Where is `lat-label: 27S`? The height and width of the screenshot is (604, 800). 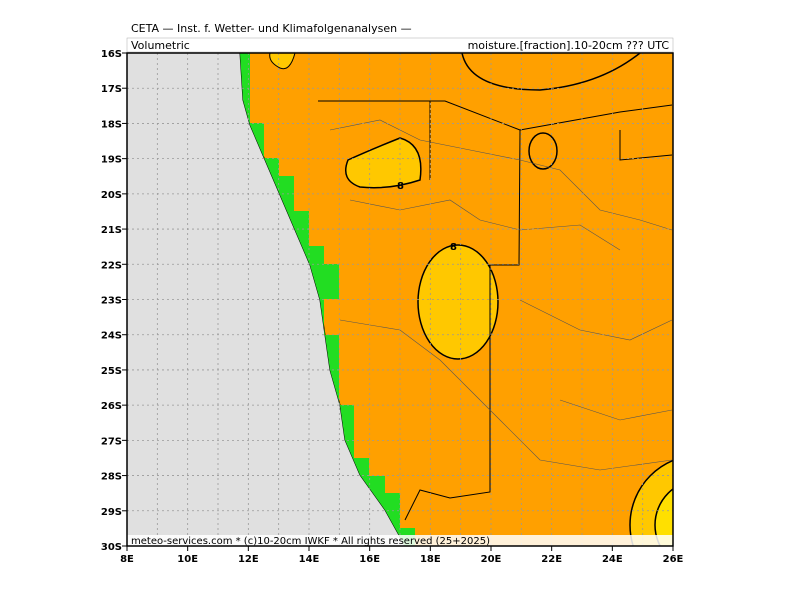 lat-label: 27S is located at coordinates (111, 441).